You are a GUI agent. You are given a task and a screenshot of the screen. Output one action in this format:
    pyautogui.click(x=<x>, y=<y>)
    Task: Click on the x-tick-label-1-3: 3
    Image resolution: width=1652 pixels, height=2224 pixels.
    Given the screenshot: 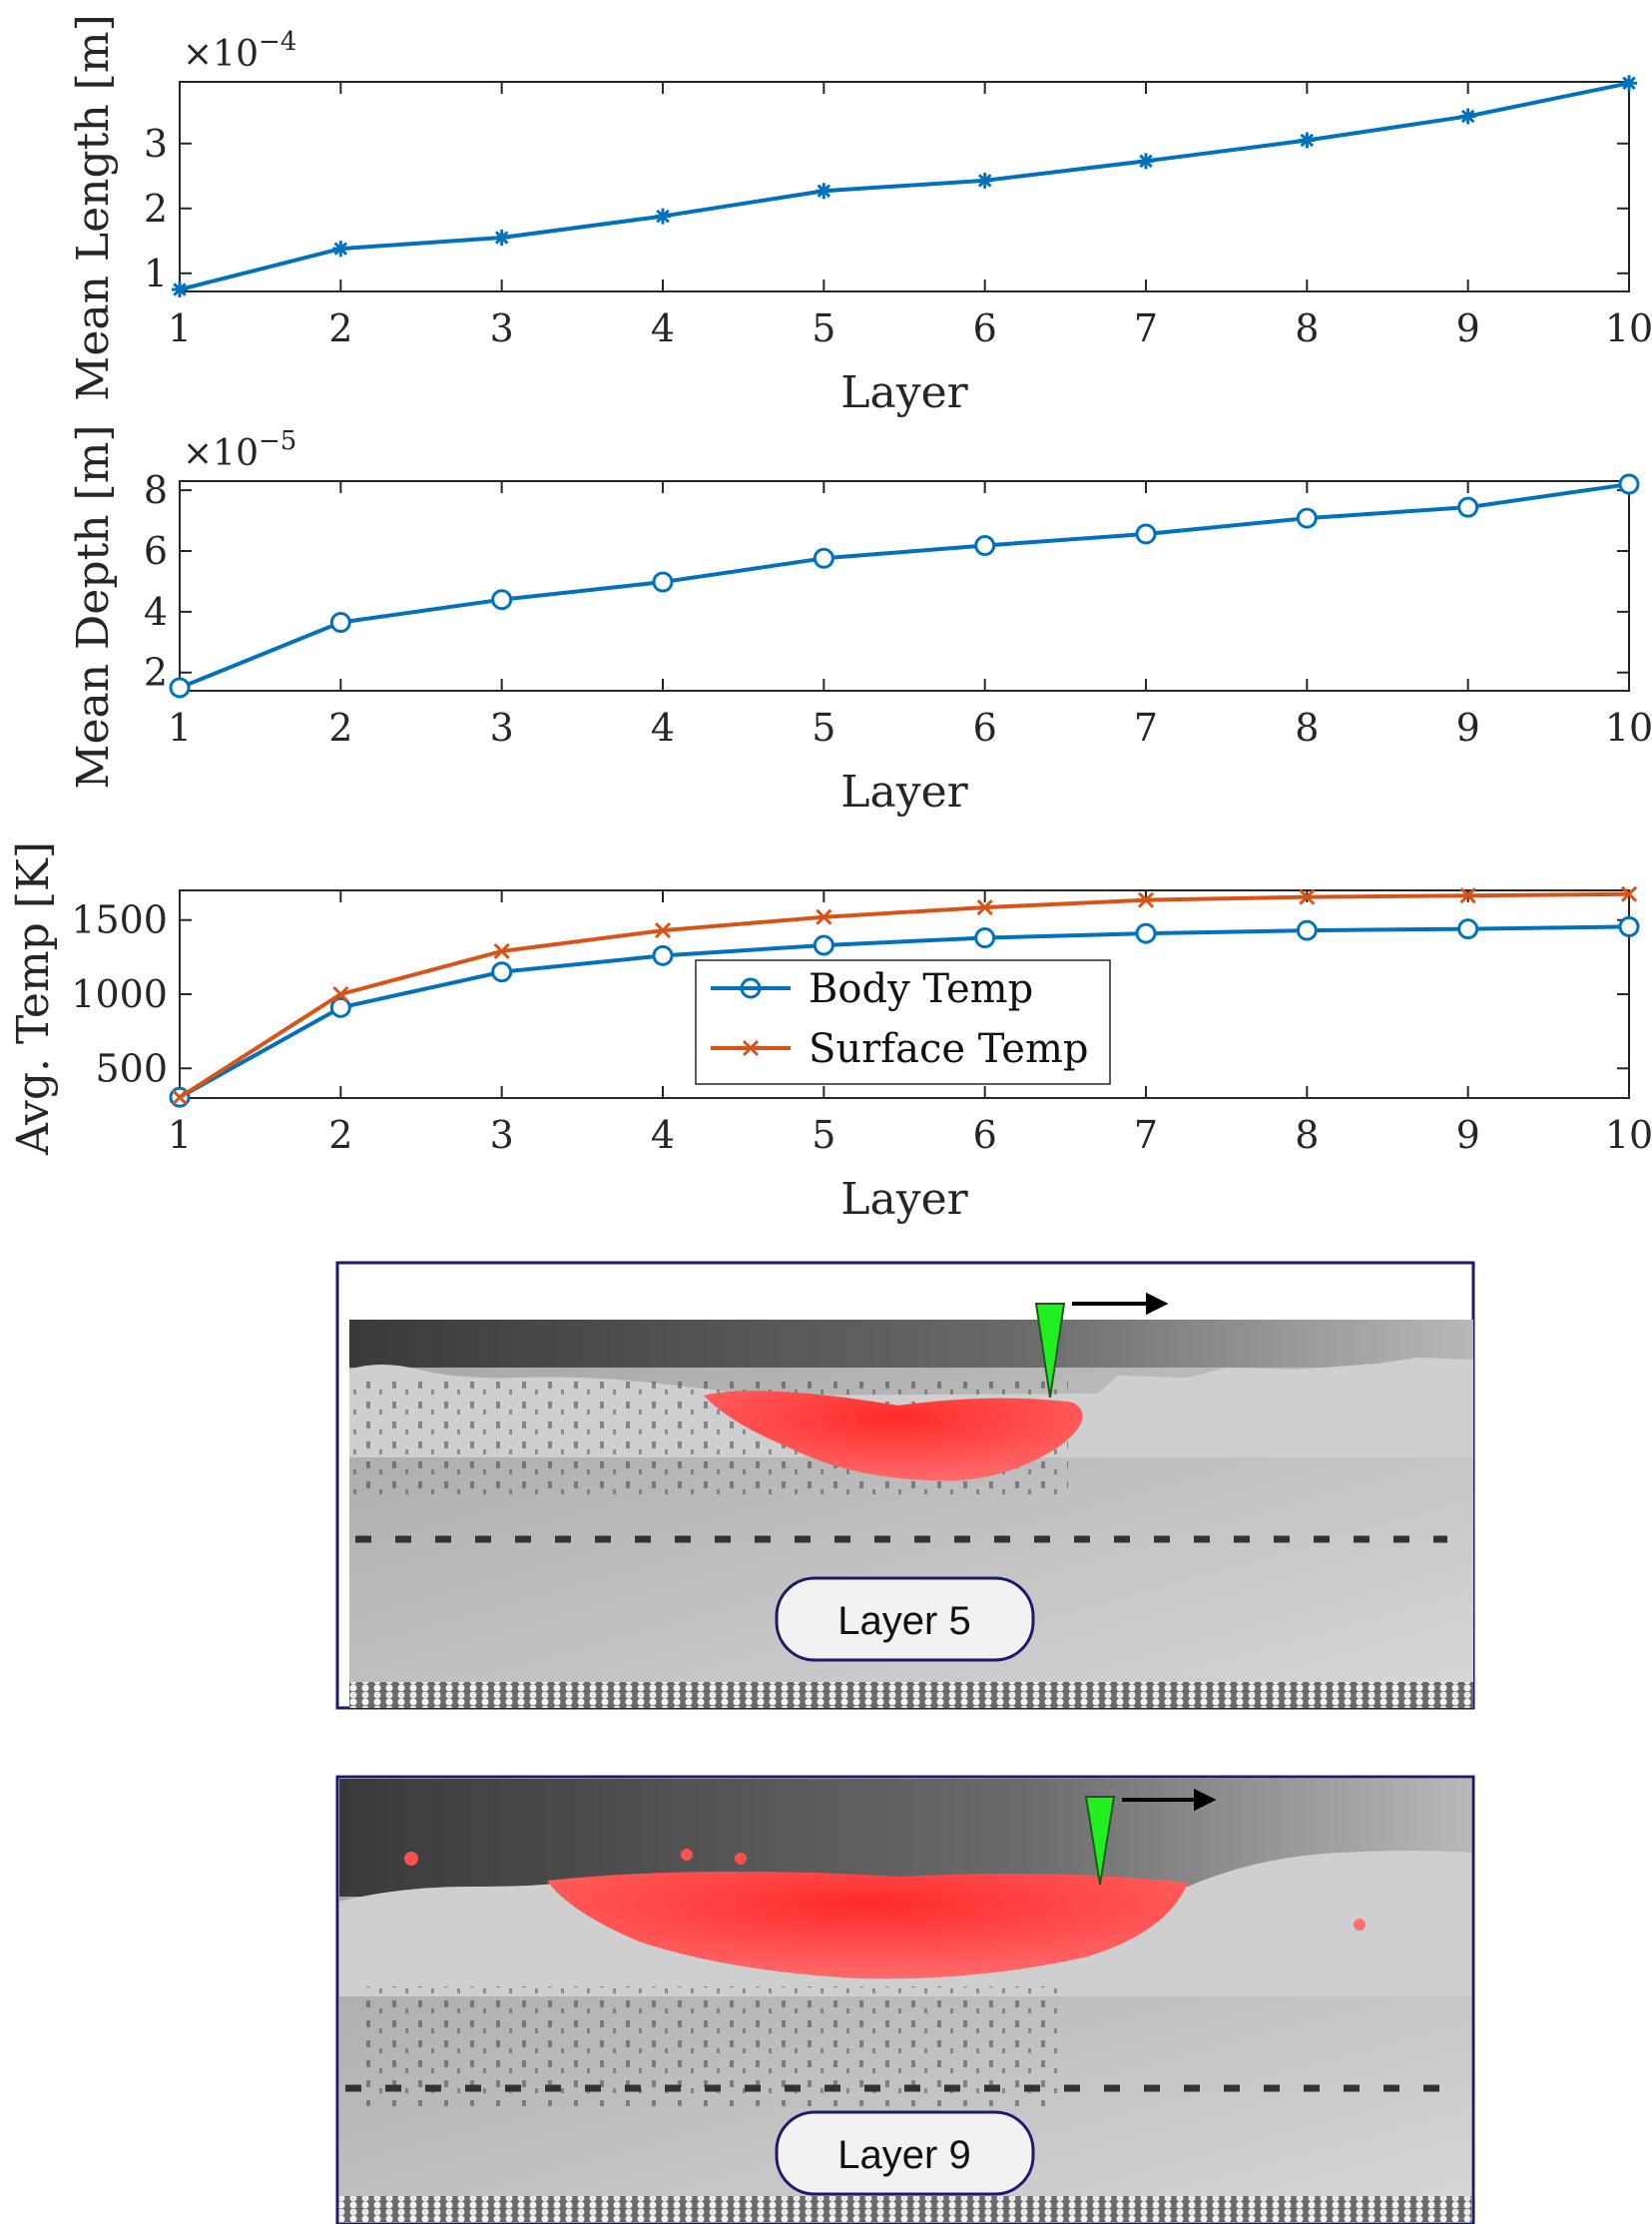 What is the action you would take?
    pyautogui.click(x=502, y=328)
    